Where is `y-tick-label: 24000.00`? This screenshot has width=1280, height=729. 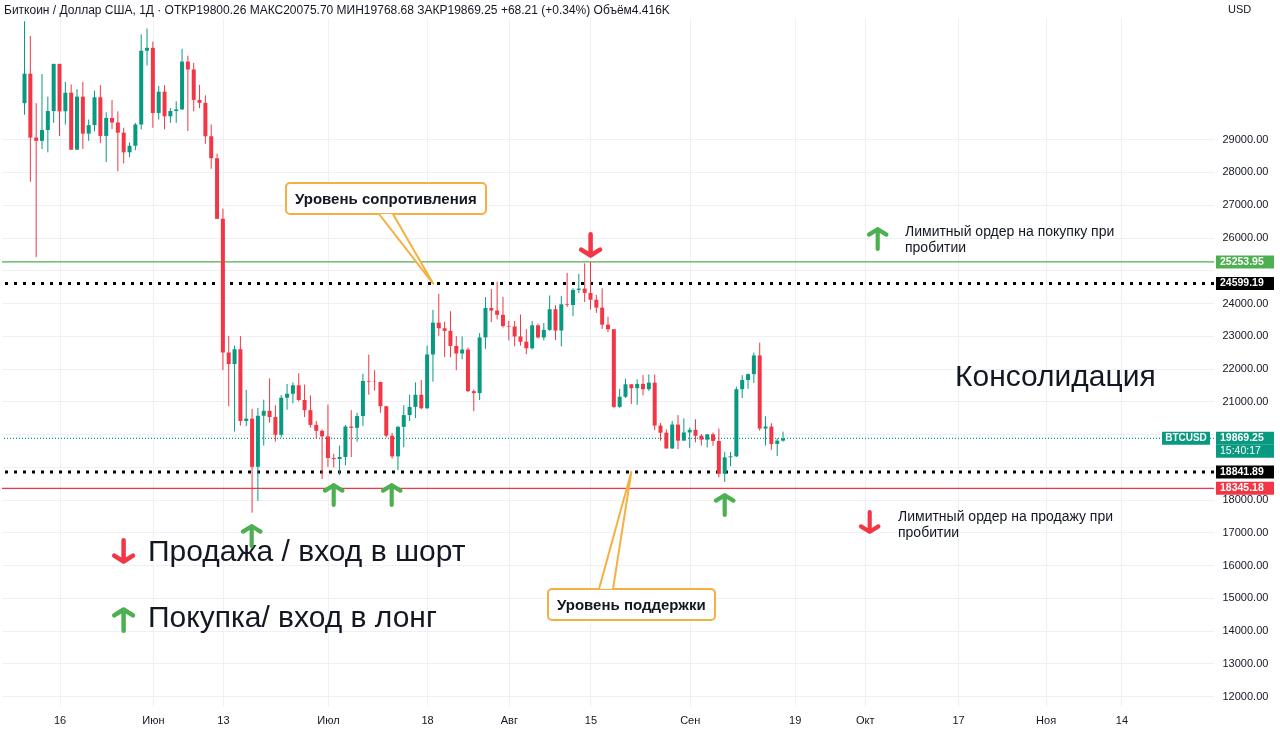 y-tick-label: 24000.00 is located at coordinates (1245, 302).